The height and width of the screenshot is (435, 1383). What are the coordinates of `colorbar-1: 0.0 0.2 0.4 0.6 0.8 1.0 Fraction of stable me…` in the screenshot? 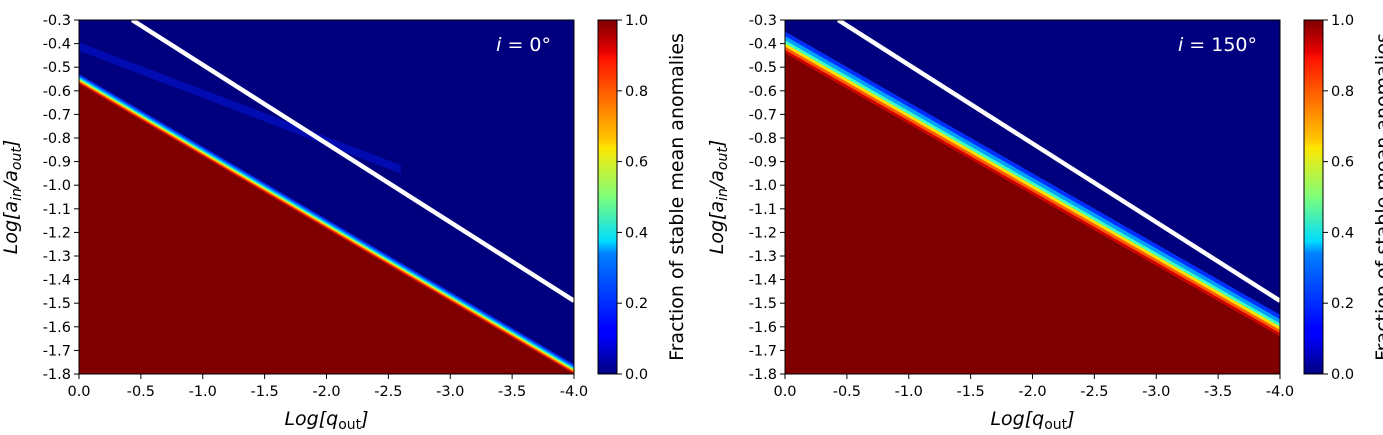 It's located at (642, 198).